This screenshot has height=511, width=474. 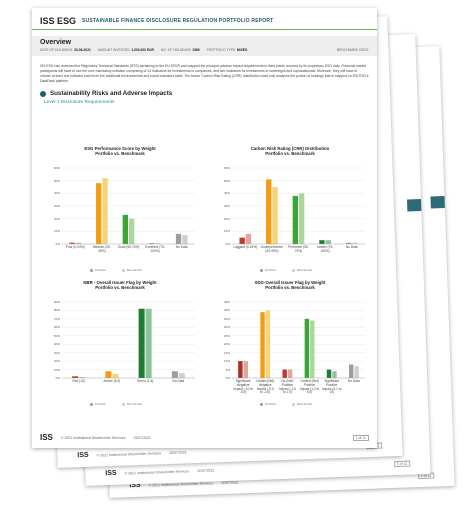 What do you see at coordinates (155, 249) in the screenshot?
I see `category-label: Excellent (75-100%)` at bounding box center [155, 249].